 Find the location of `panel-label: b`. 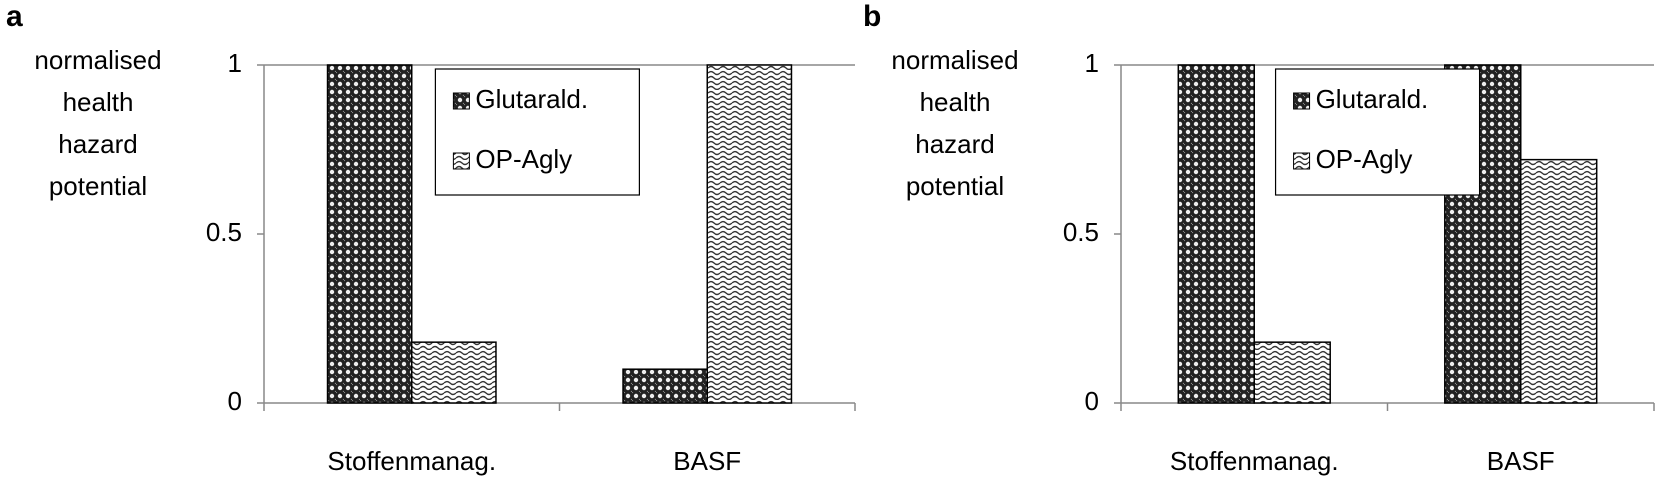

panel-label: b is located at coordinates (872, 16).